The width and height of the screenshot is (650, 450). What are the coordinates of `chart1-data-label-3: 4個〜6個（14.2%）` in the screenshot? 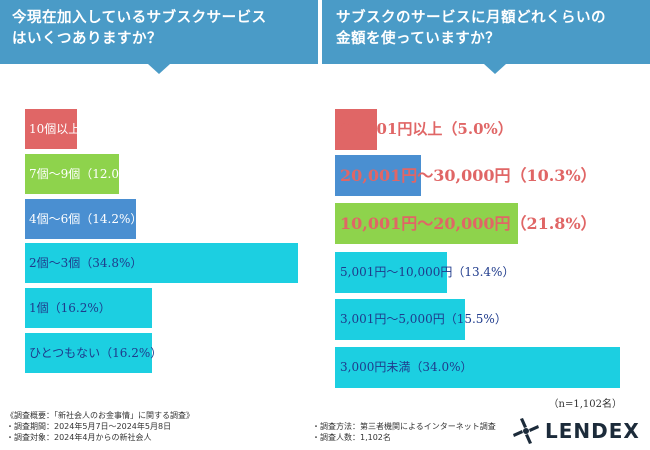 It's located at (86, 219).